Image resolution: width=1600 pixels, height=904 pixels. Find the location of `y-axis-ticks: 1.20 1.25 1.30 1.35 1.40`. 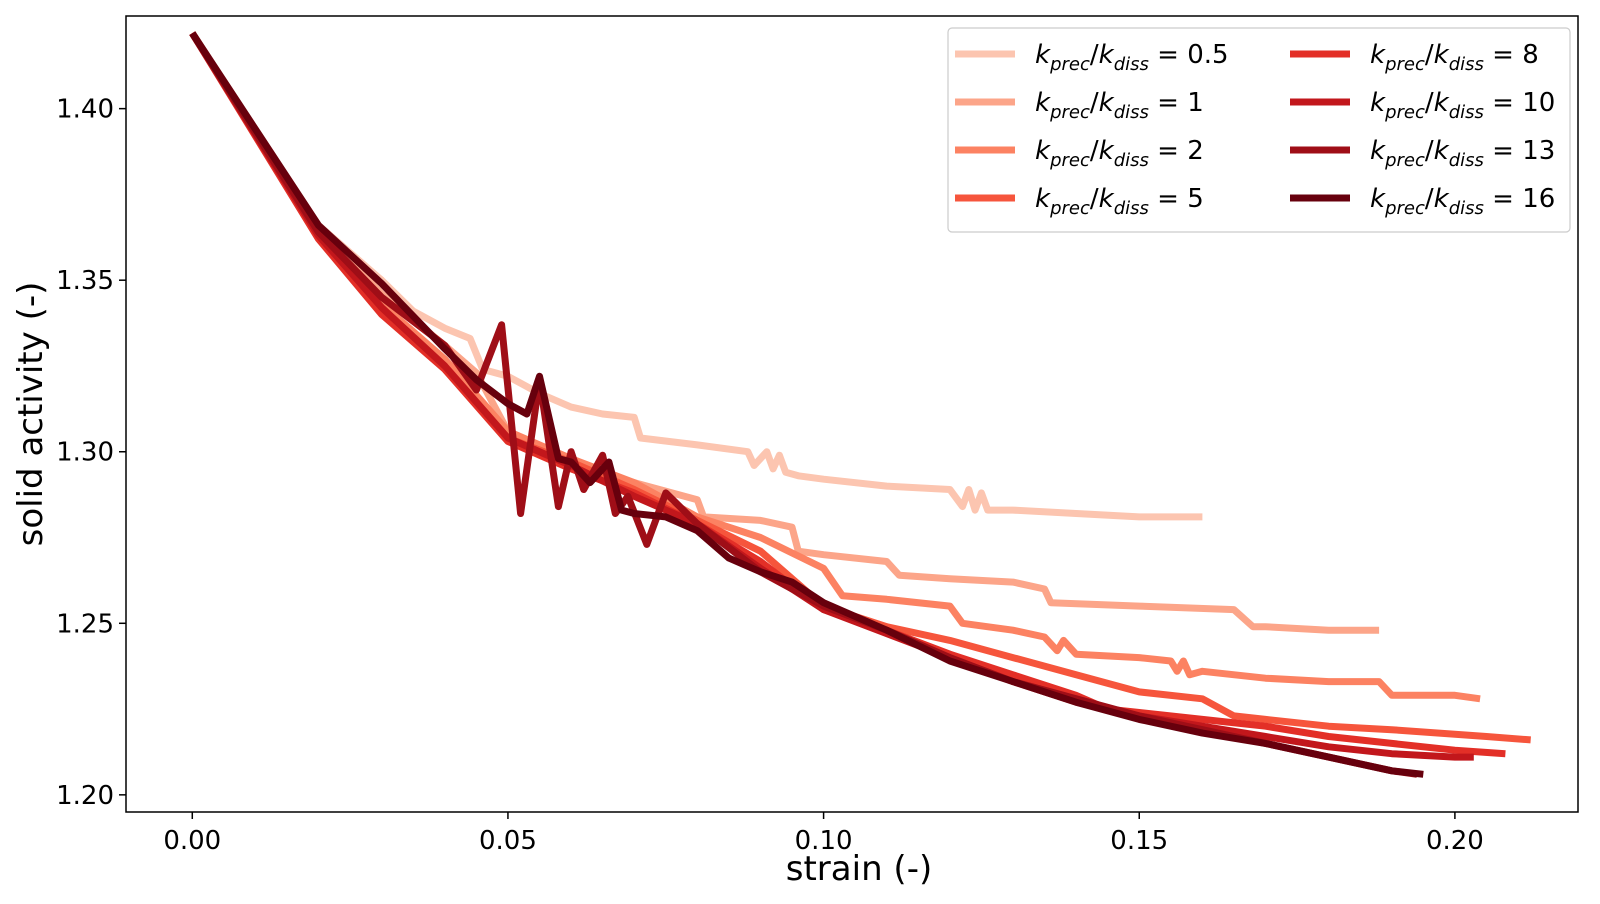

y-axis-ticks: 1.20 1.25 1.30 1.35 1.40 is located at coordinates (91, 453).